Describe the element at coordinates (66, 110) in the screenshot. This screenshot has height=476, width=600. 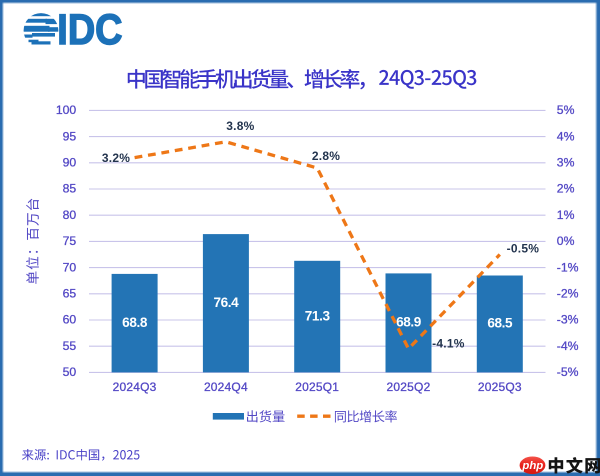
I see `svg-text: 100` at that location.